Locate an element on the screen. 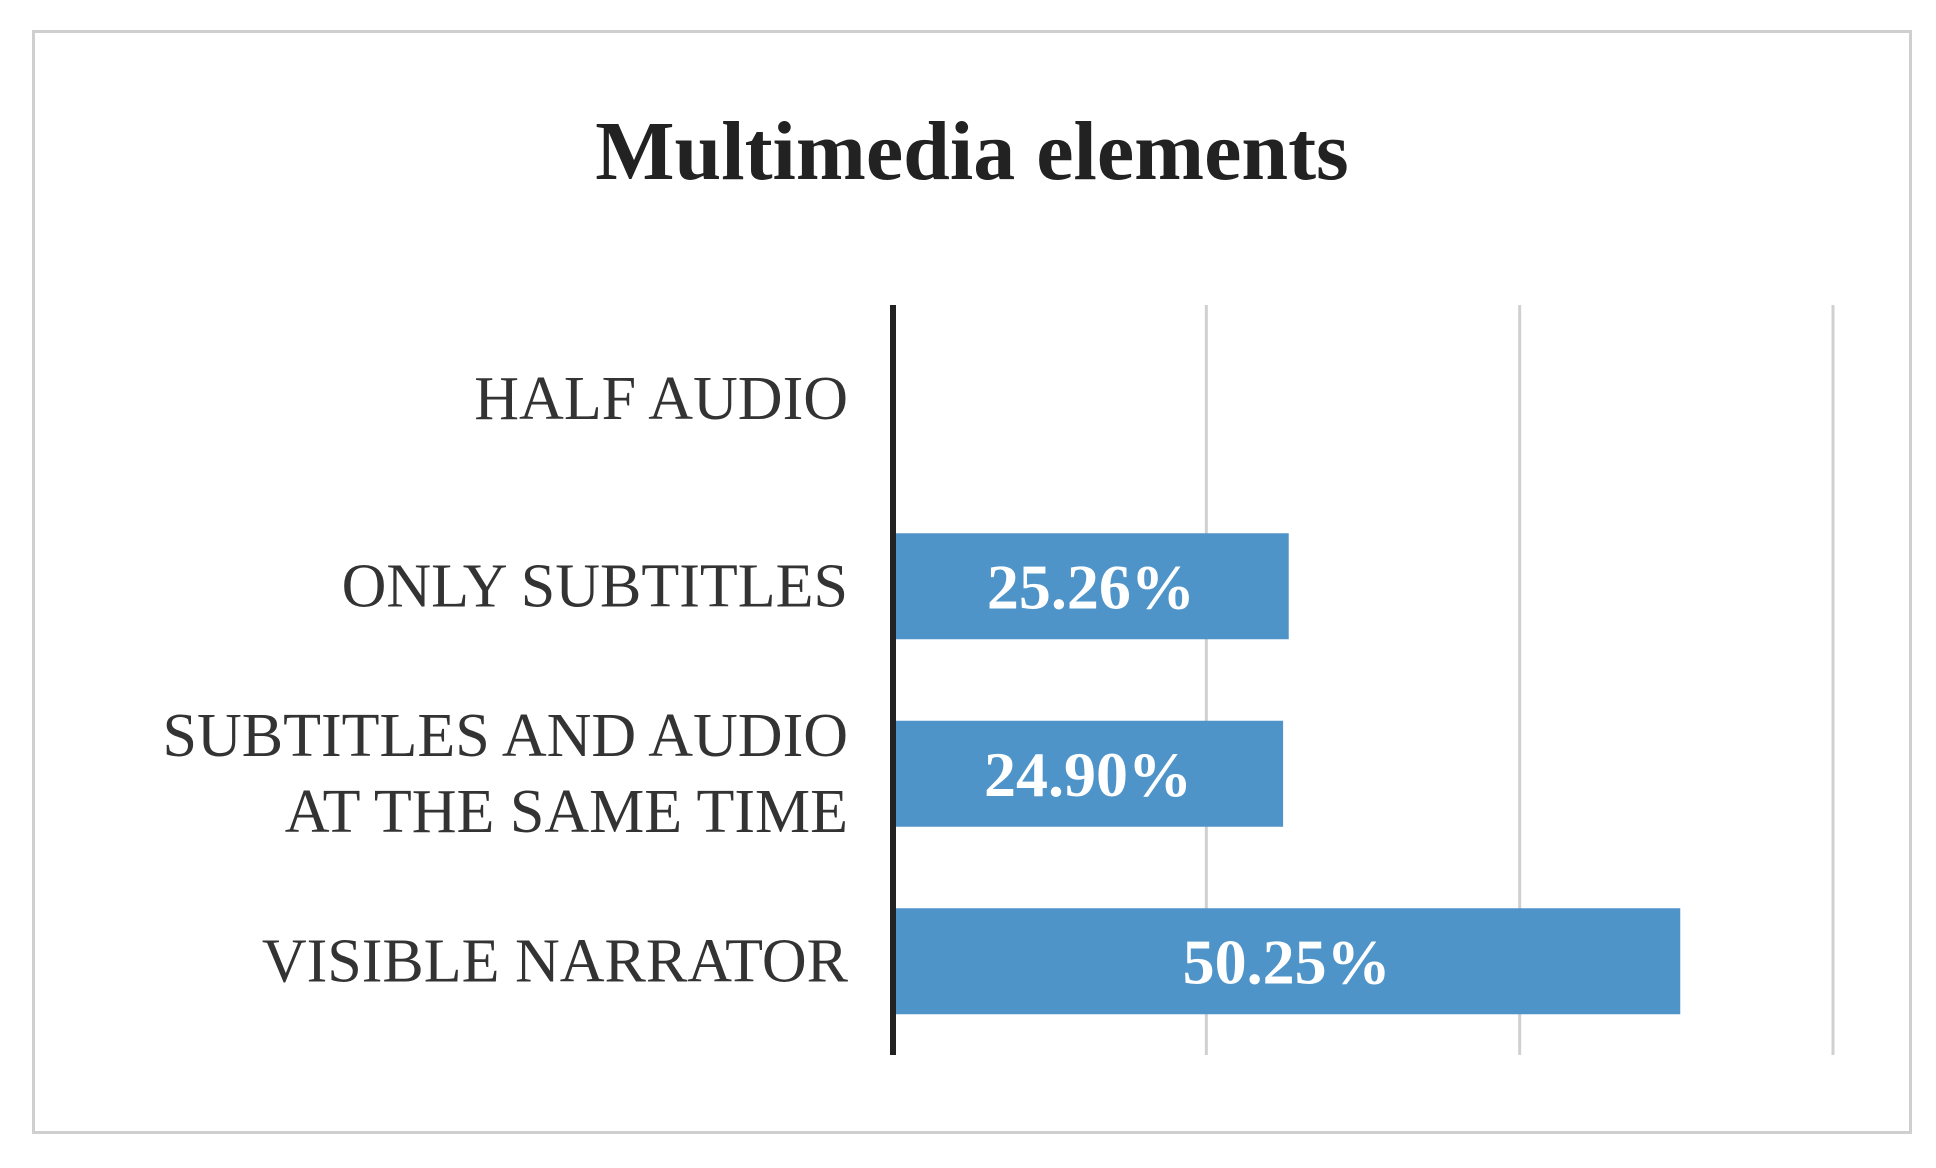 The height and width of the screenshot is (1168, 1936). category-label: ONLY SUBTITLES is located at coordinates (595, 586).